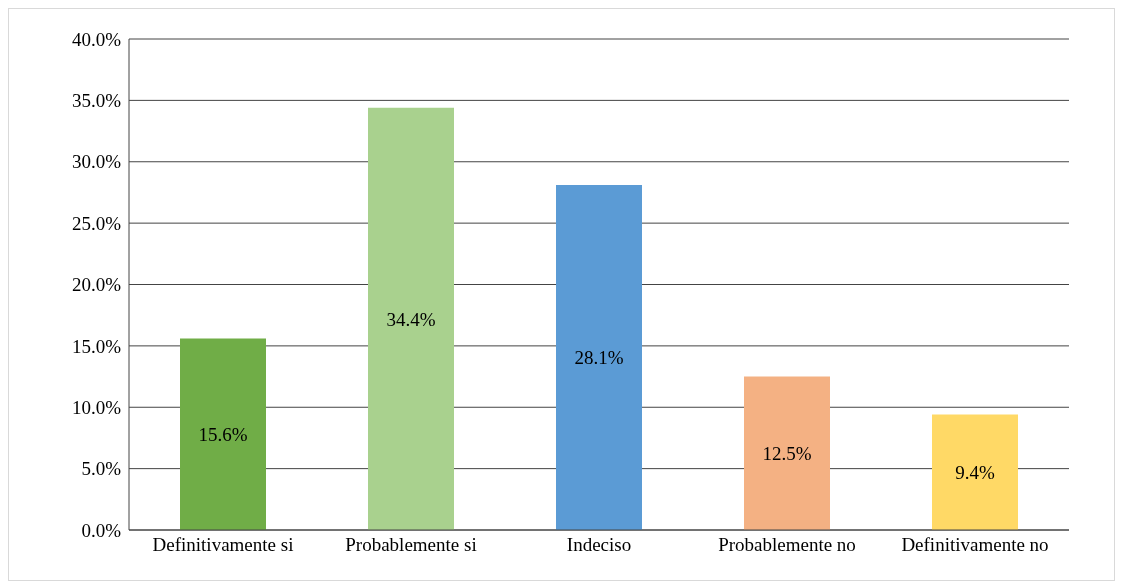 The height and width of the screenshot is (587, 1121). What do you see at coordinates (96, 285) in the screenshot?
I see `y-tick-label: 20.0%` at bounding box center [96, 285].